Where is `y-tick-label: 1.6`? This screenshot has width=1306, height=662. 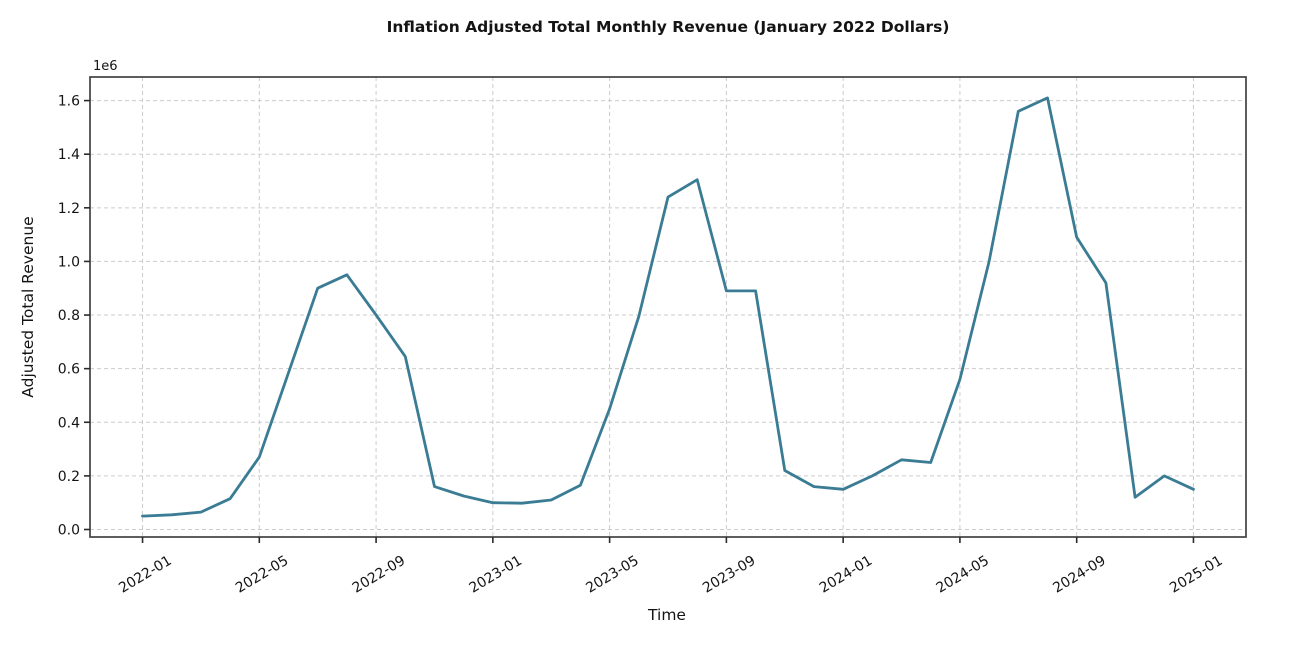 y-tick-label: 1.6 is located at coordinates (69, 102).